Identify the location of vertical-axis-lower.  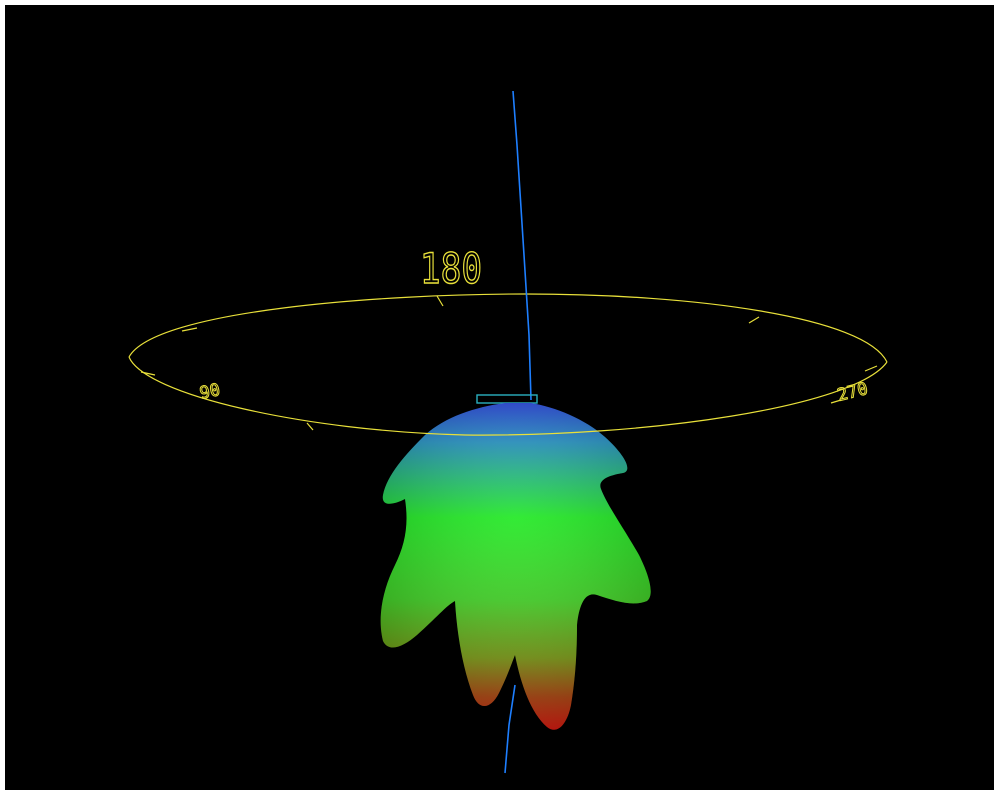
(510, 729).